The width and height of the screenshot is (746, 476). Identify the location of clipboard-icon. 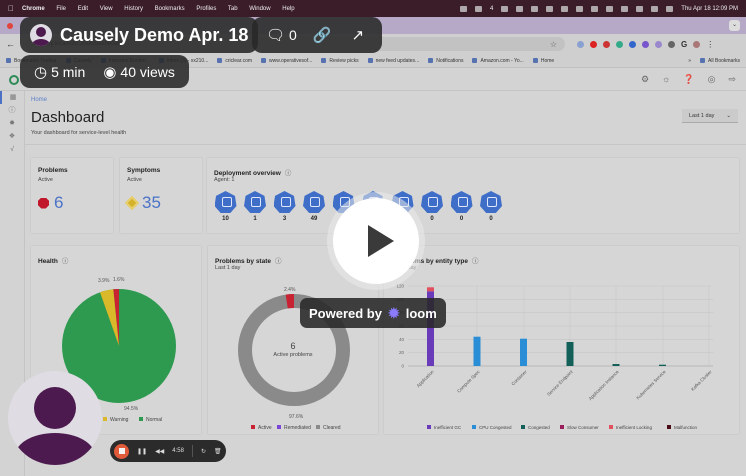
(565, 8).